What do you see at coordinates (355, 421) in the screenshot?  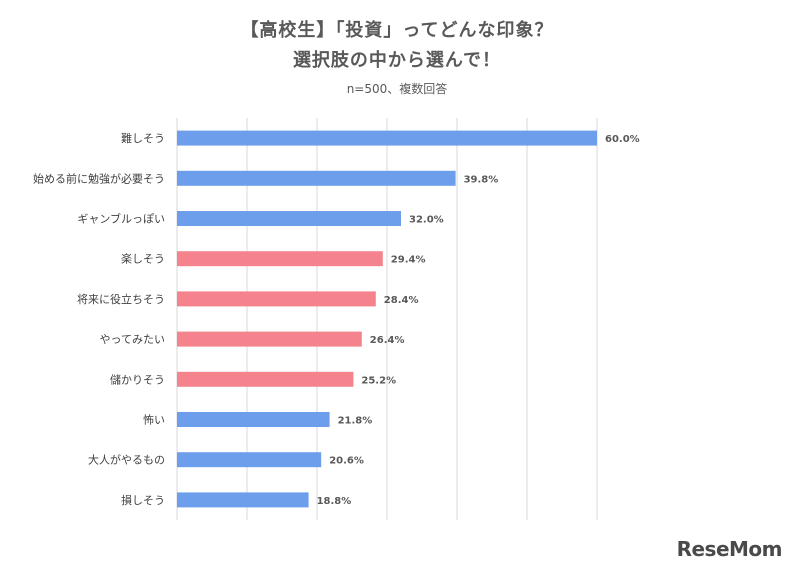 I see `value-label: 21.8%` at bounding box center [355, 421].